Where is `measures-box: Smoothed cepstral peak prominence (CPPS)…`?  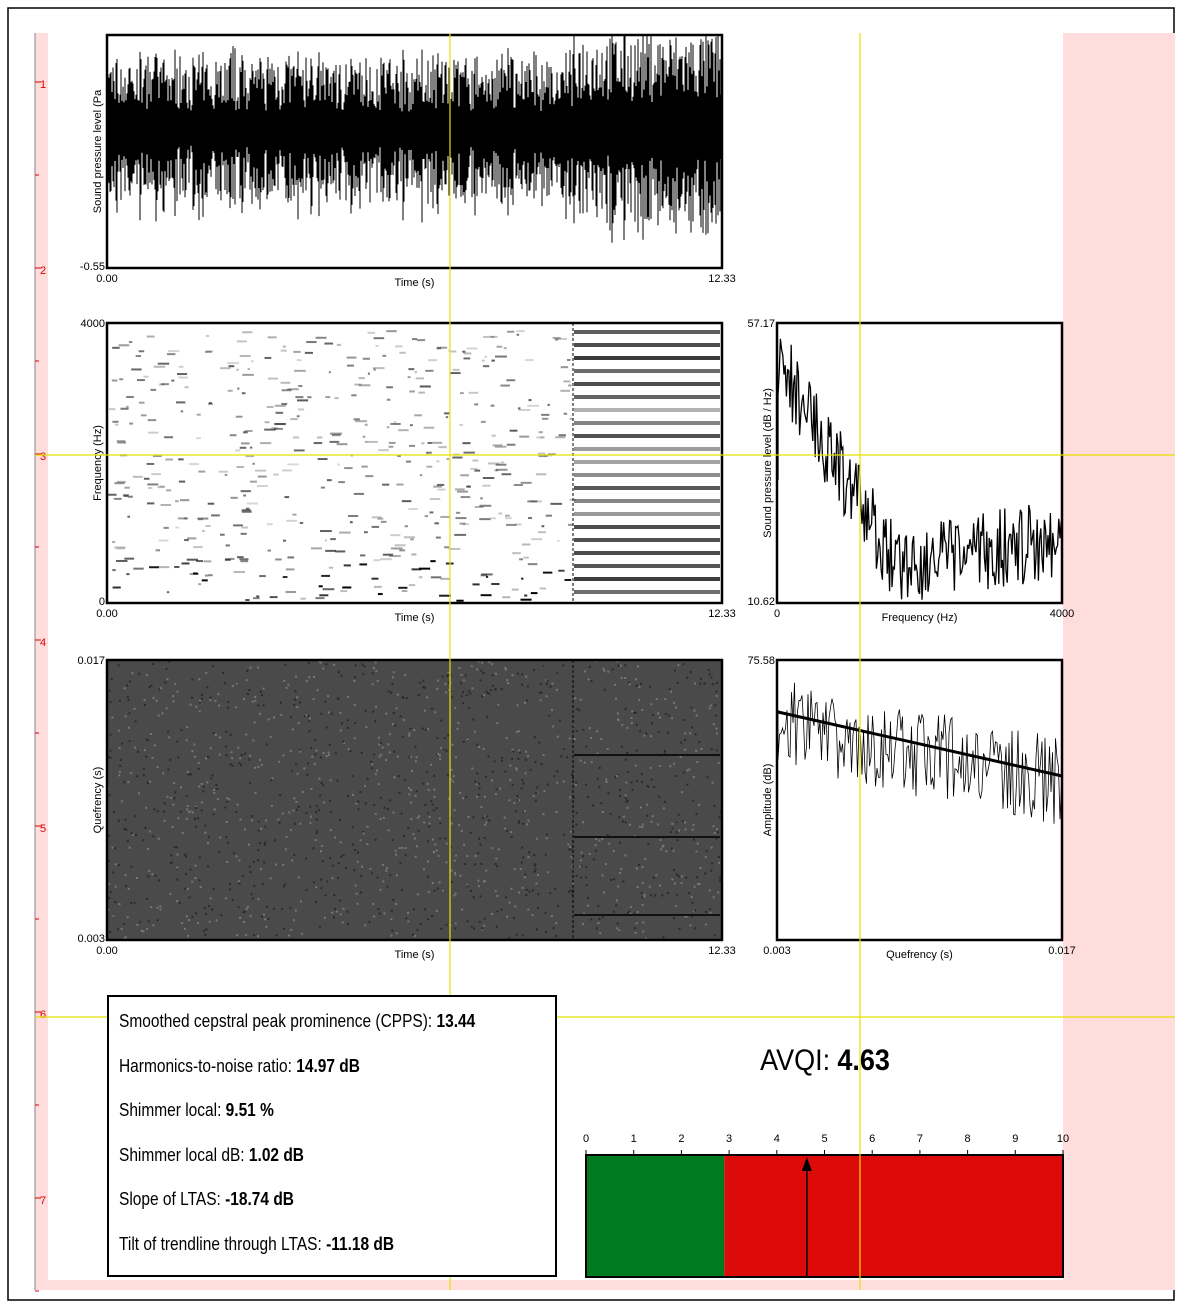
measures-box: Smoothed cepstral peak prominence (CPPS)… is located at coordinates (332, 1136).